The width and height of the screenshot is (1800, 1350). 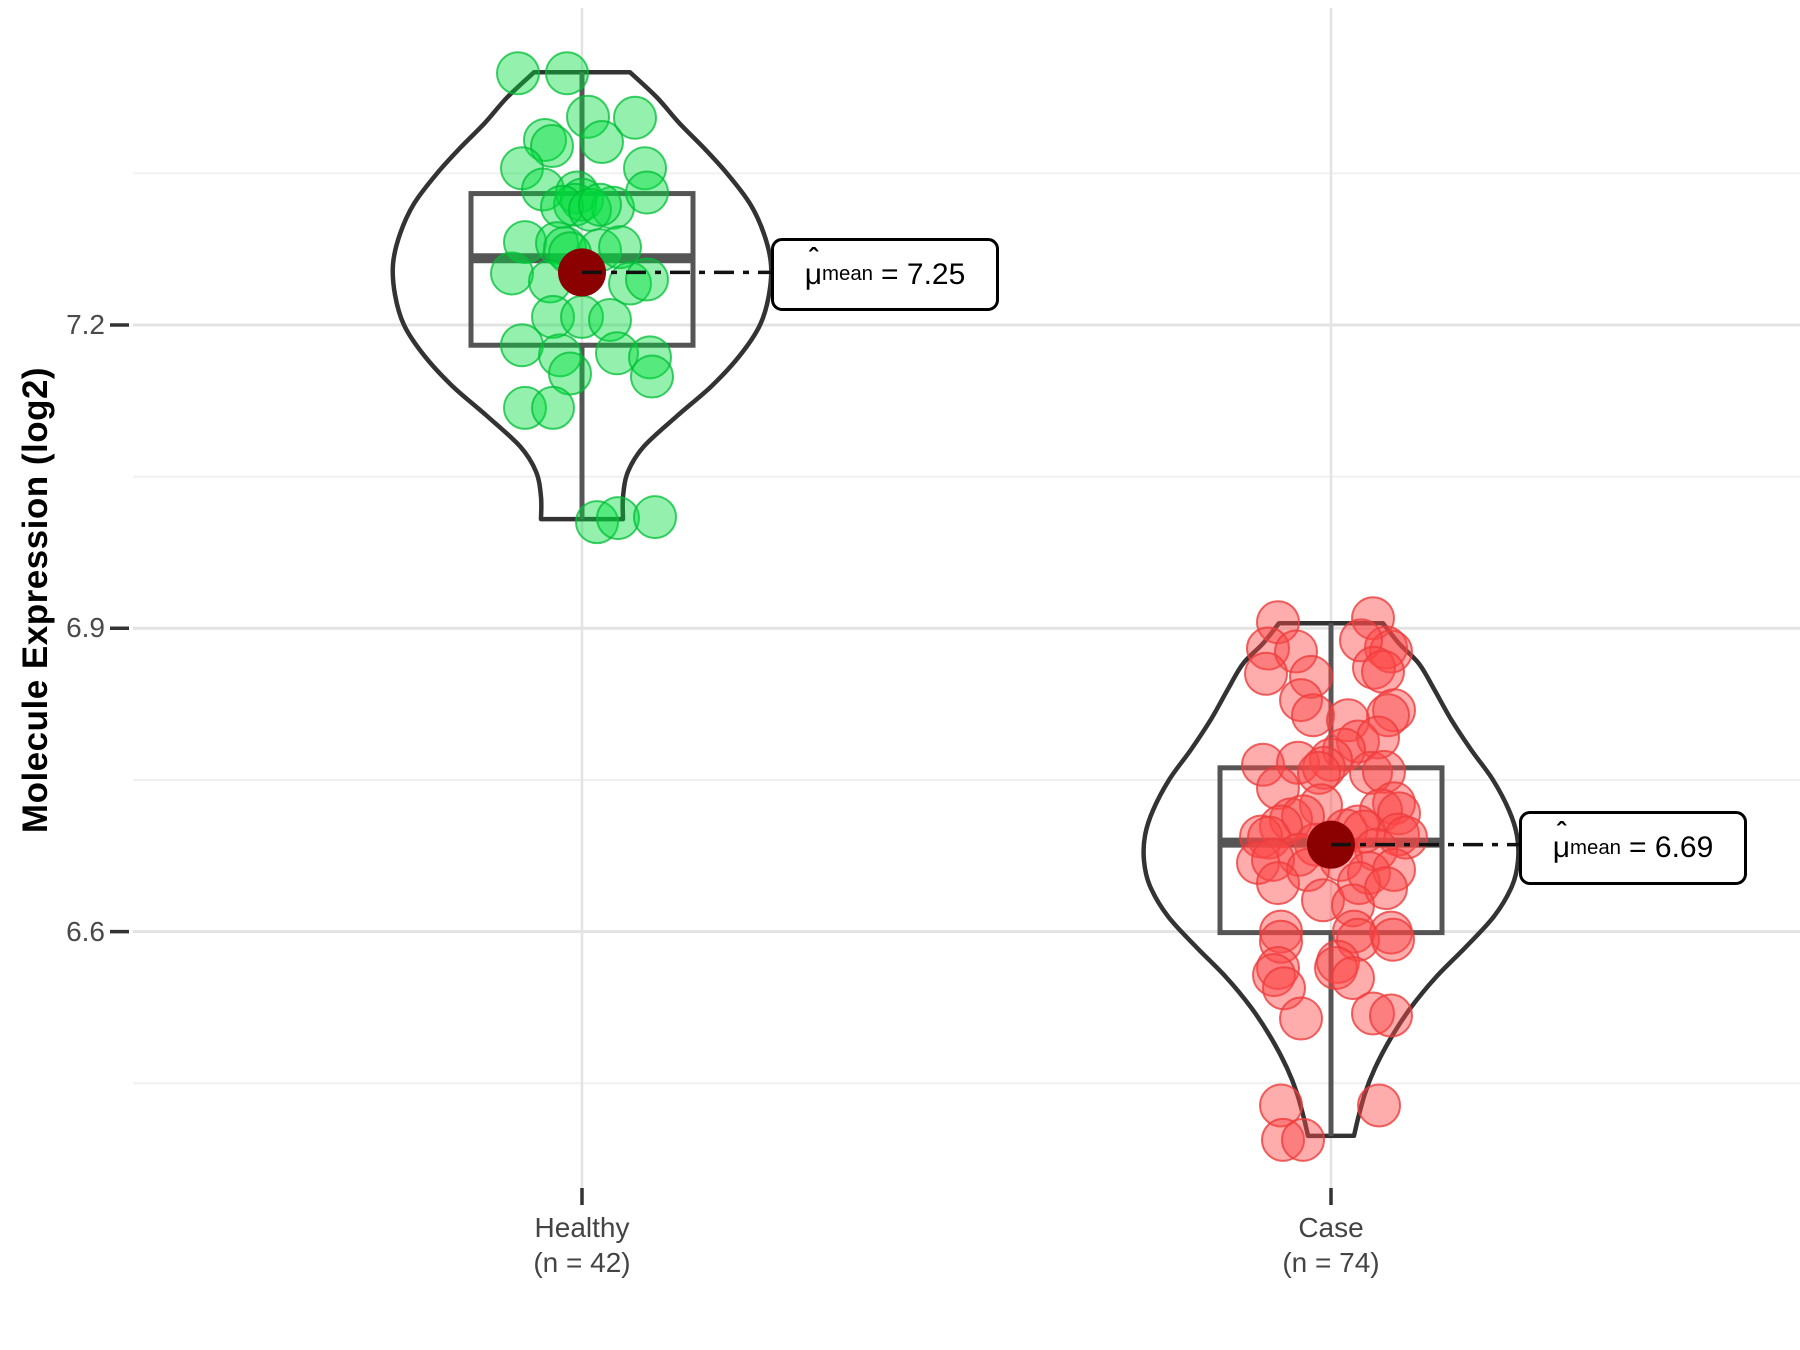 I want to click on mean-value-case: = 6.69, so click(x=1671, y=847).